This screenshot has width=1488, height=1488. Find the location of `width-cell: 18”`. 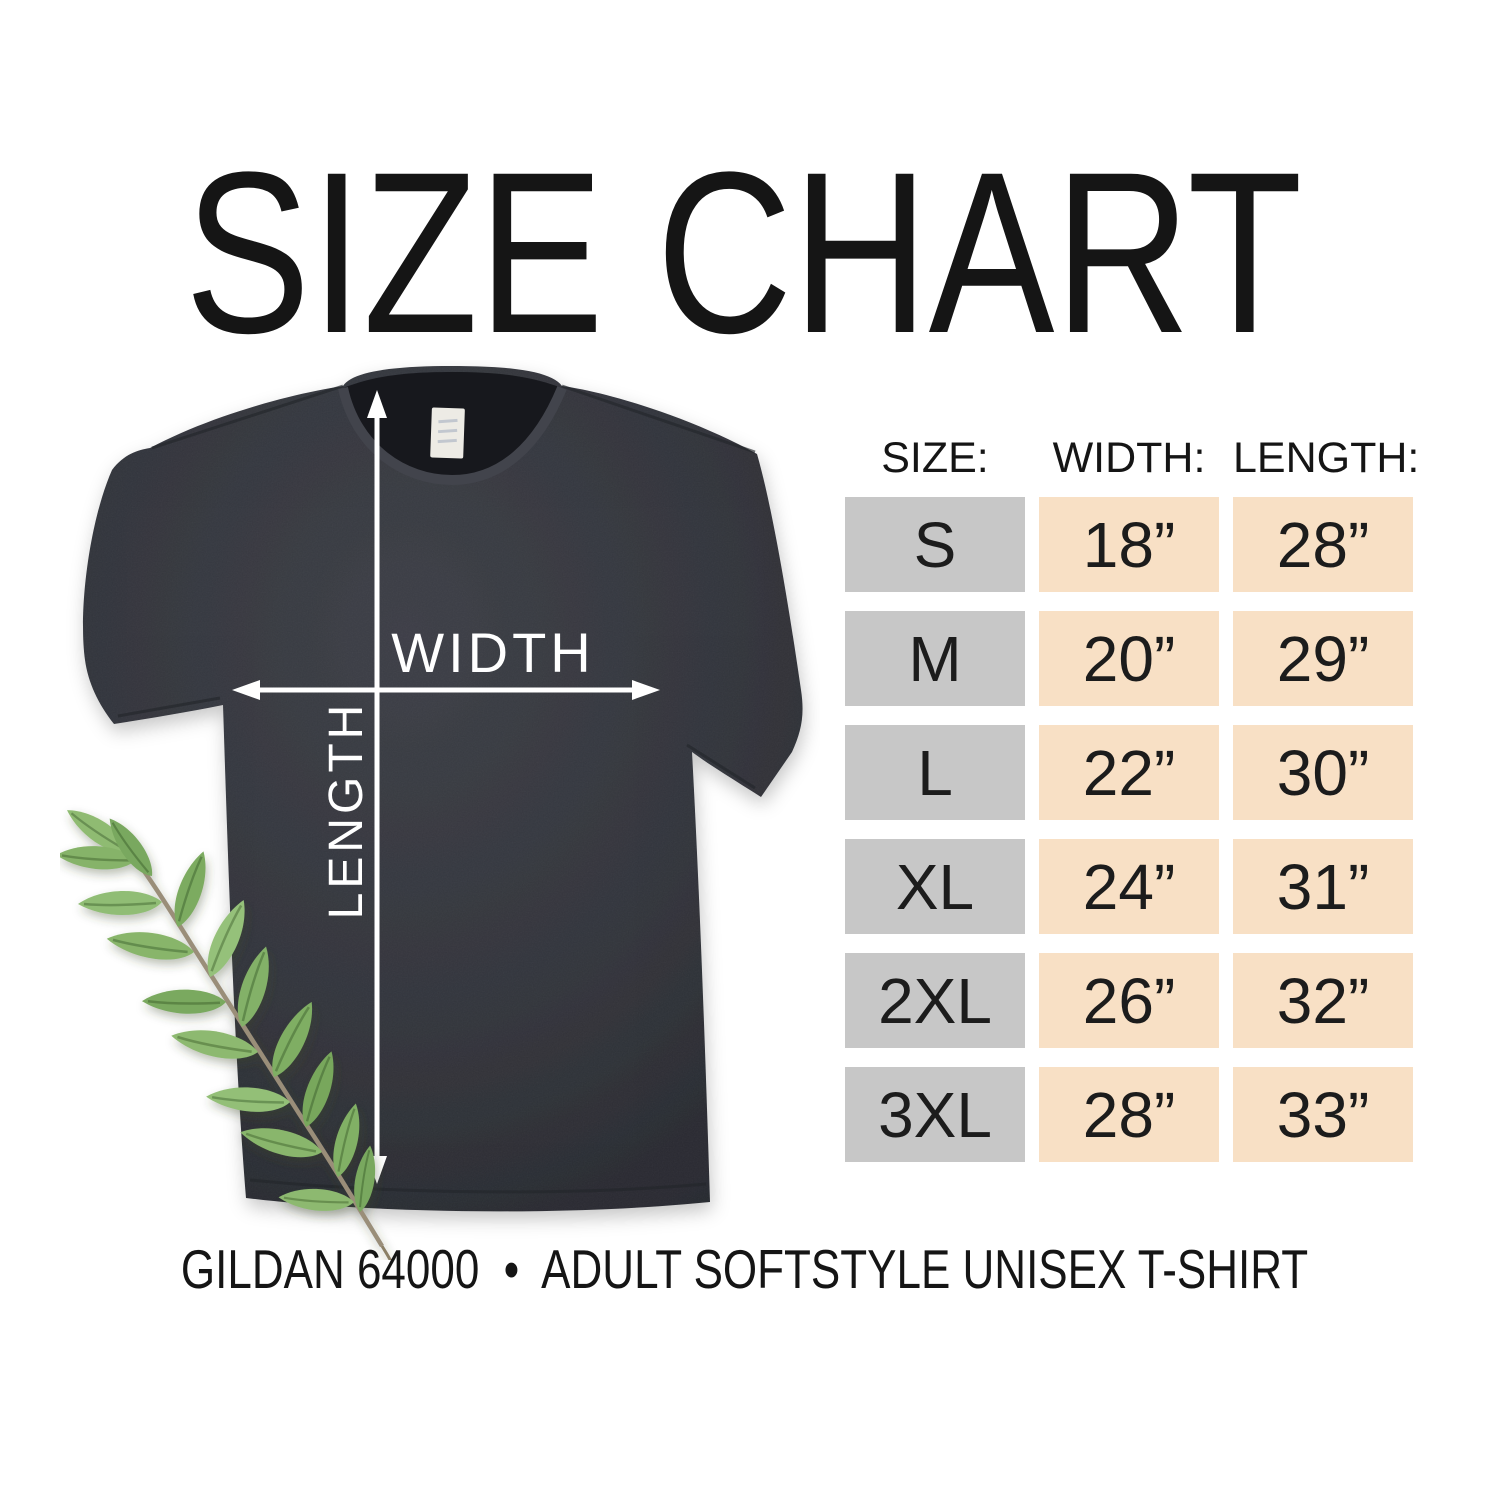

width-cell: 18” is located at coordinates (1129, 544).